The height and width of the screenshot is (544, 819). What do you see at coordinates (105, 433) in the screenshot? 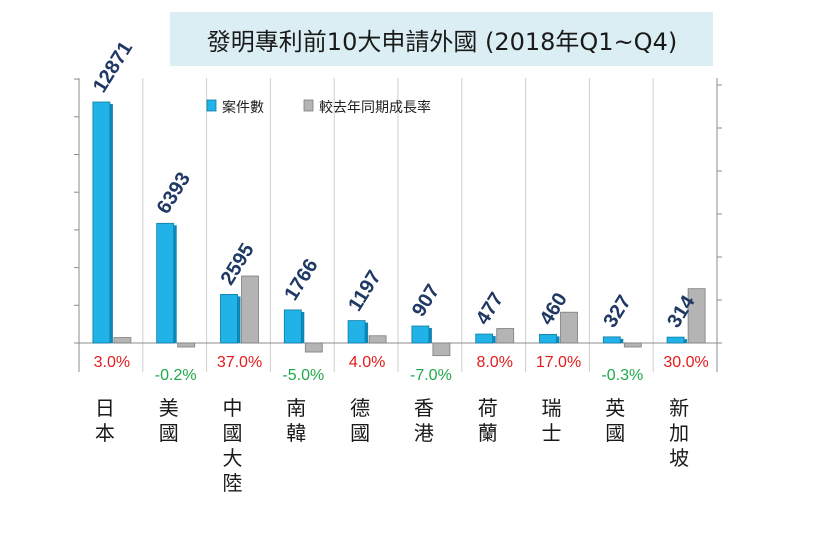
I see `category-label: 本` at bounding box center [105, 433].